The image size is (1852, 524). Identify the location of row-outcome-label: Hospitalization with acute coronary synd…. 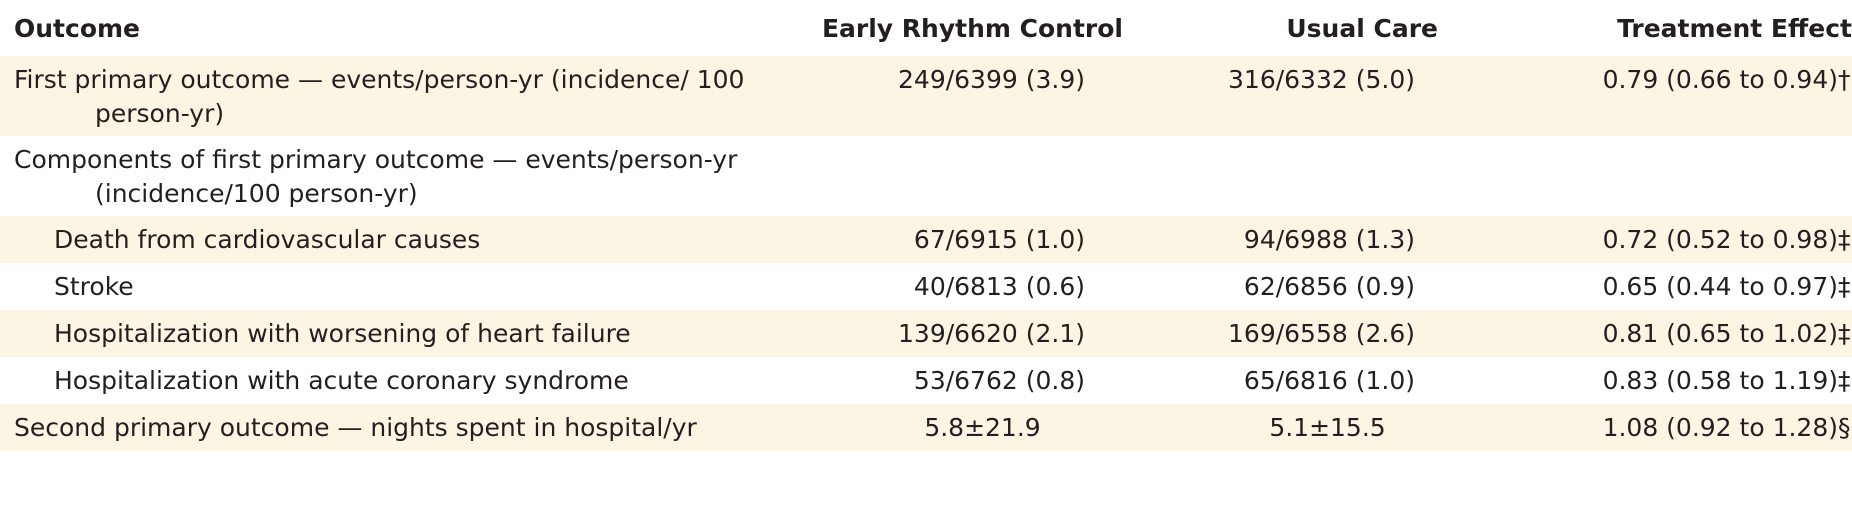
(341, 380).